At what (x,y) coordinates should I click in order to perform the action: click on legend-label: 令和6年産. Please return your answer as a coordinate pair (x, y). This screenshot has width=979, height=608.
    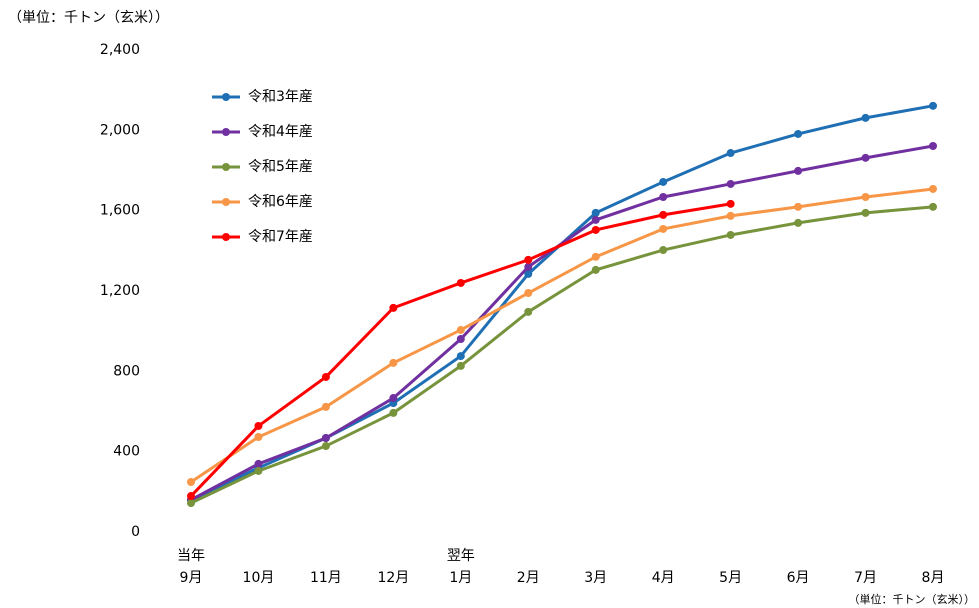
    Looking at the image, I should click on (280, 202).